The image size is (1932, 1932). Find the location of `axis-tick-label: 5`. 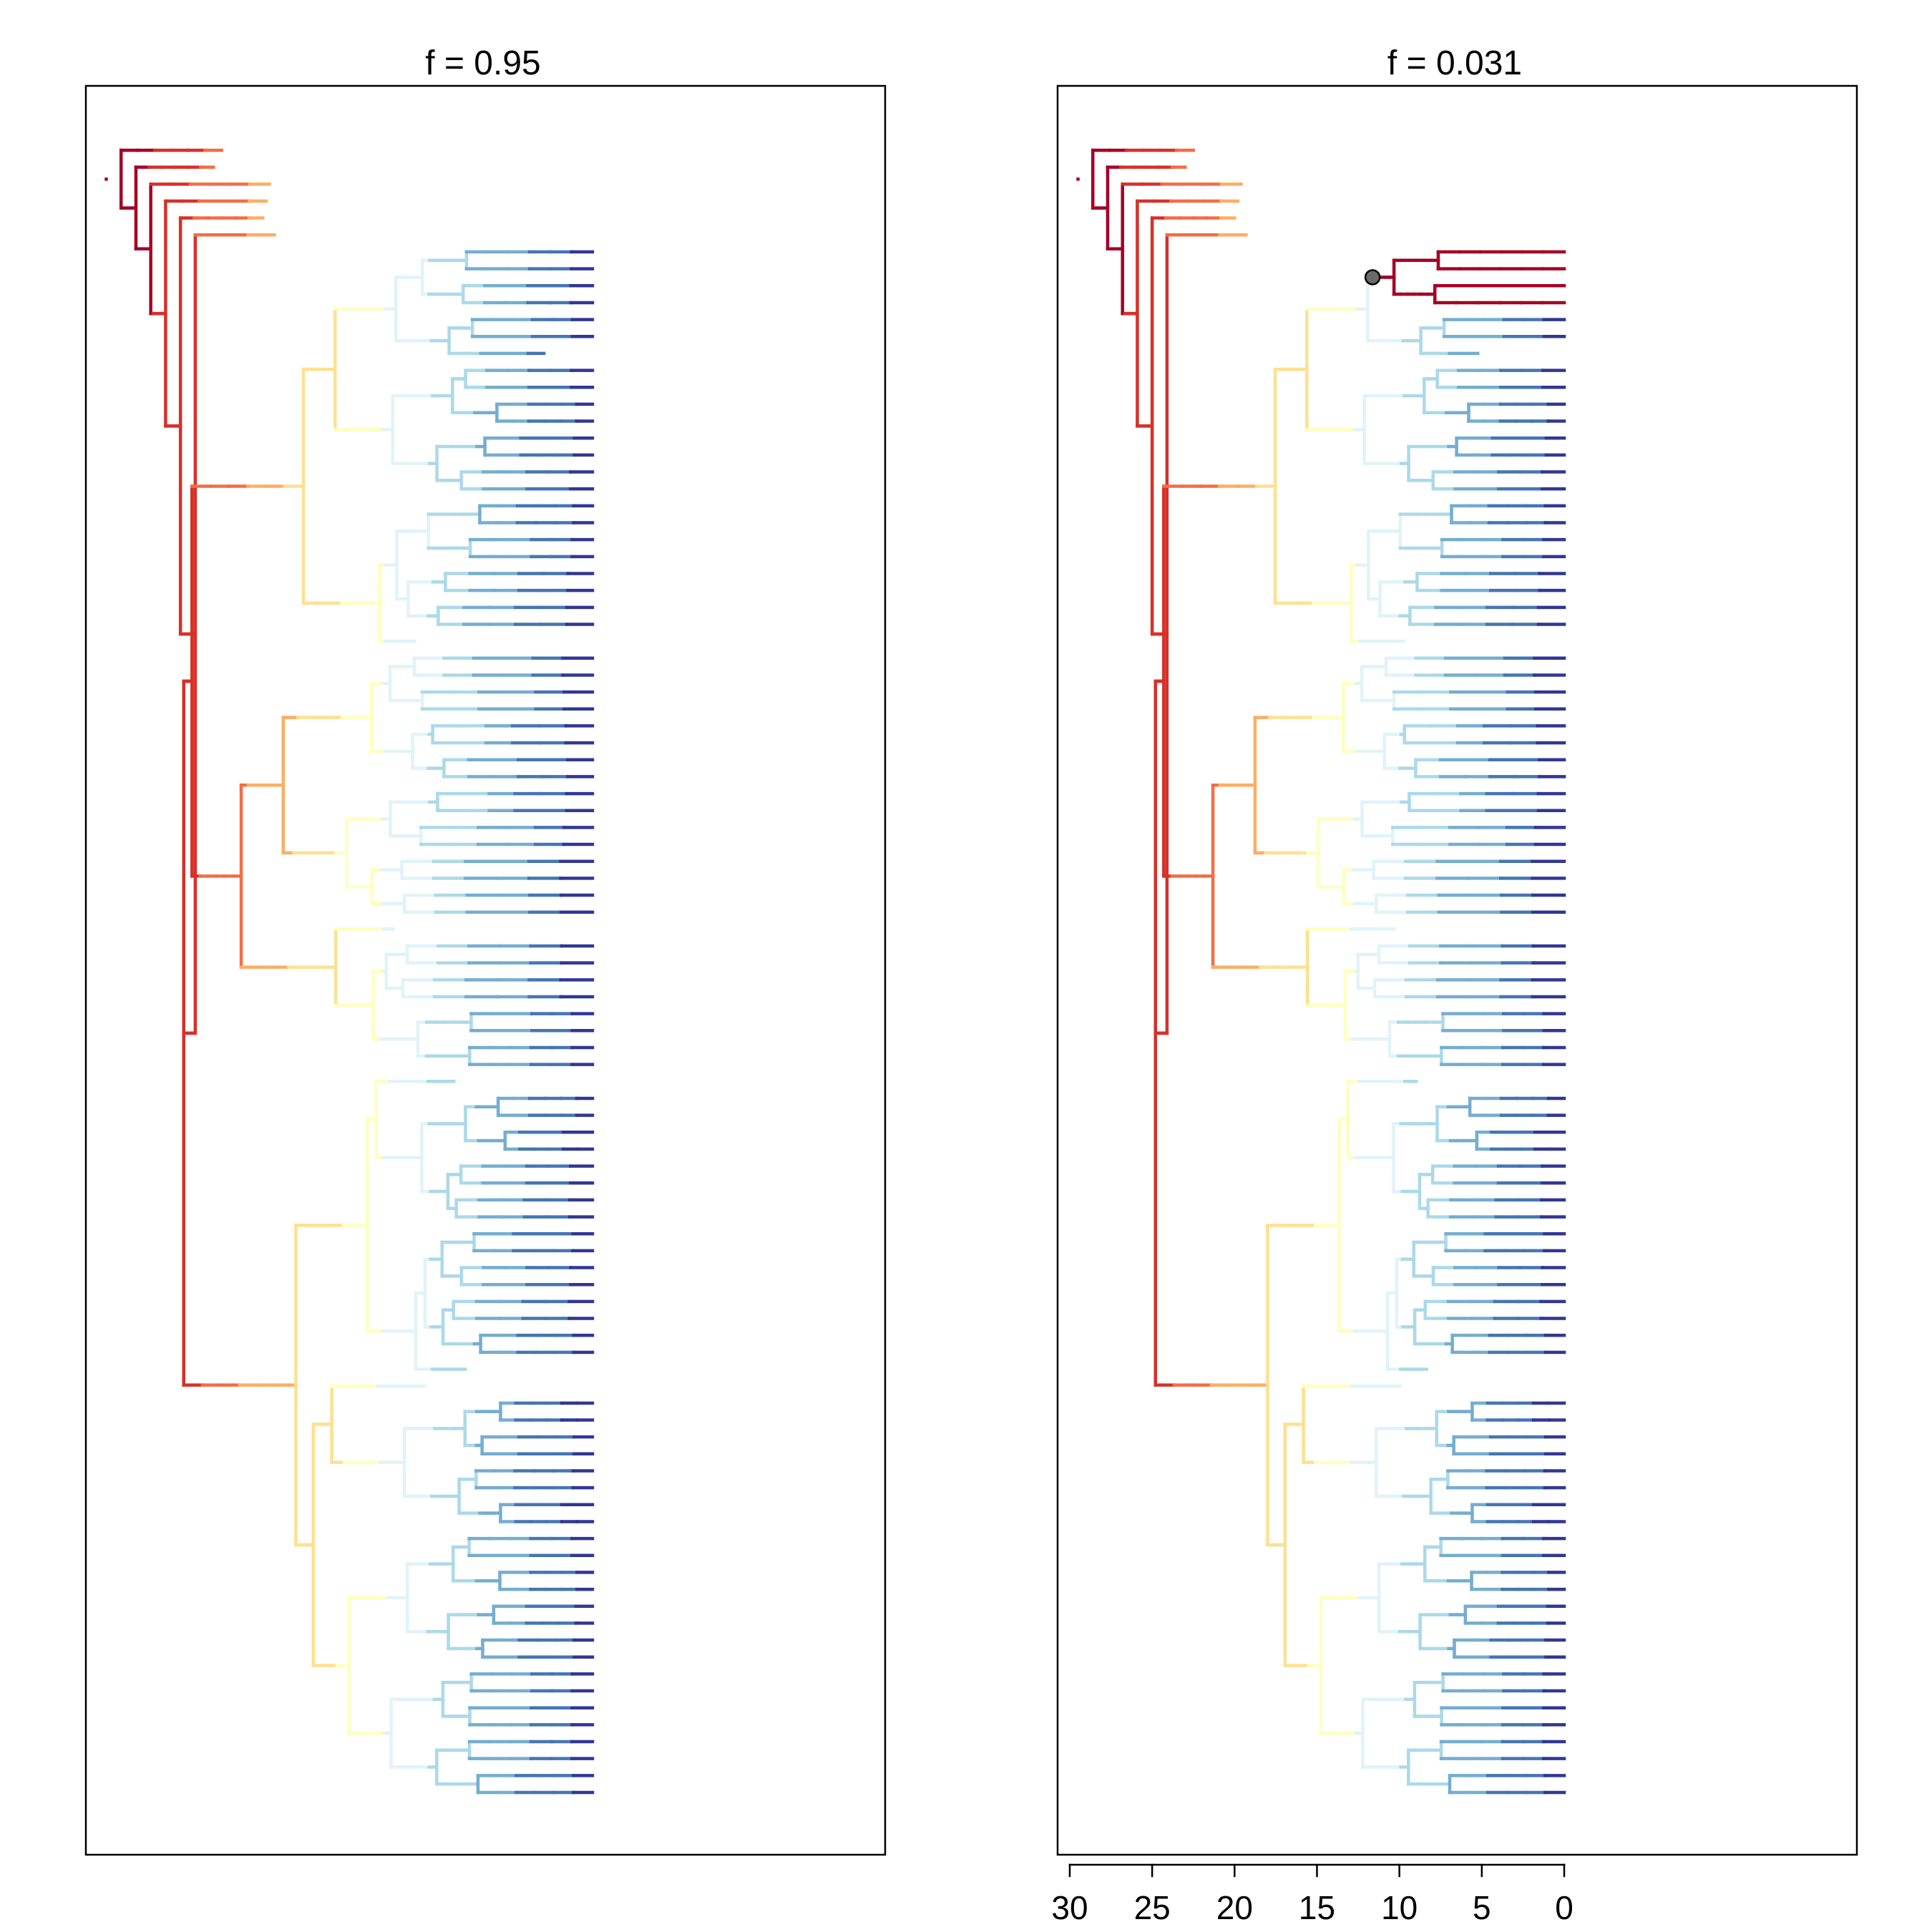

axis-tick-label: 5 is located at coordinates (1482, 1907).